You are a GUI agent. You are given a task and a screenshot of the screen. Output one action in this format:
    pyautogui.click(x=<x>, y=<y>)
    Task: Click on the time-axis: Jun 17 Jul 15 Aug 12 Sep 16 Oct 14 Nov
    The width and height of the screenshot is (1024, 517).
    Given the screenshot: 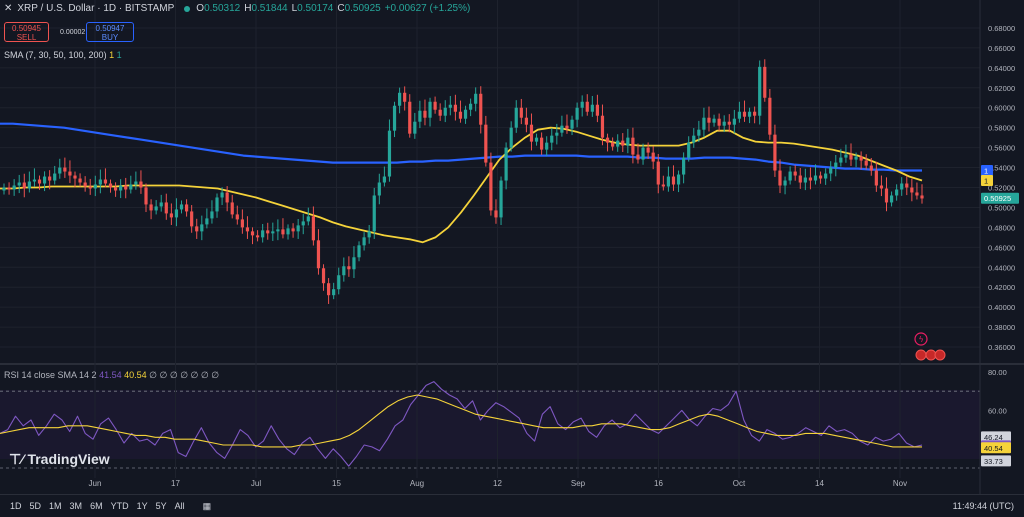 What is the action you would take?
    pyautogui.click(x=498, y=483)
    